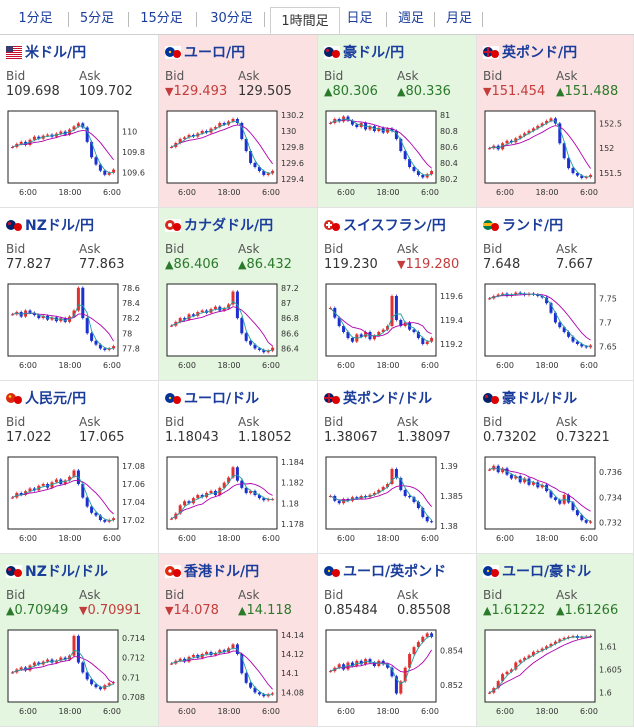 The height and width of the screenshot is (728, 634). I want to click on hourly-candlestick-chart: 0.854 0.852 6:00 18:00 6:00, so click(397, 674).